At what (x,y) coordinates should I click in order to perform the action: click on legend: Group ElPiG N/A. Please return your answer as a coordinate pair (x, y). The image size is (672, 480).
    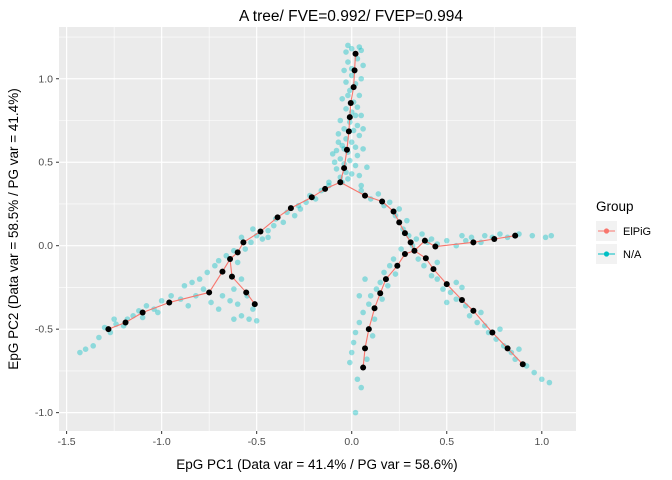
    Looking at the image, I should click on (623, 231).